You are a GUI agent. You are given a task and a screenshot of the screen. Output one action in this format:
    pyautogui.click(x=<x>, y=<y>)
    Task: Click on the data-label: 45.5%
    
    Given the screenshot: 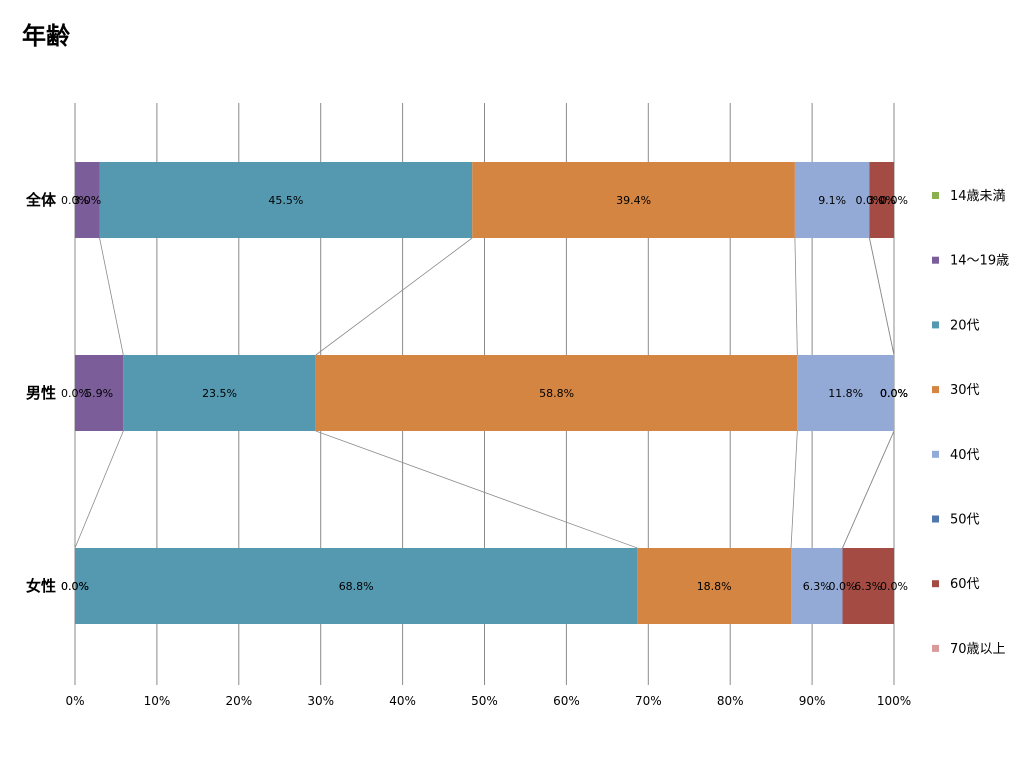 What is the action you would take?
    pyautogui.click(x=285, y=200)
    